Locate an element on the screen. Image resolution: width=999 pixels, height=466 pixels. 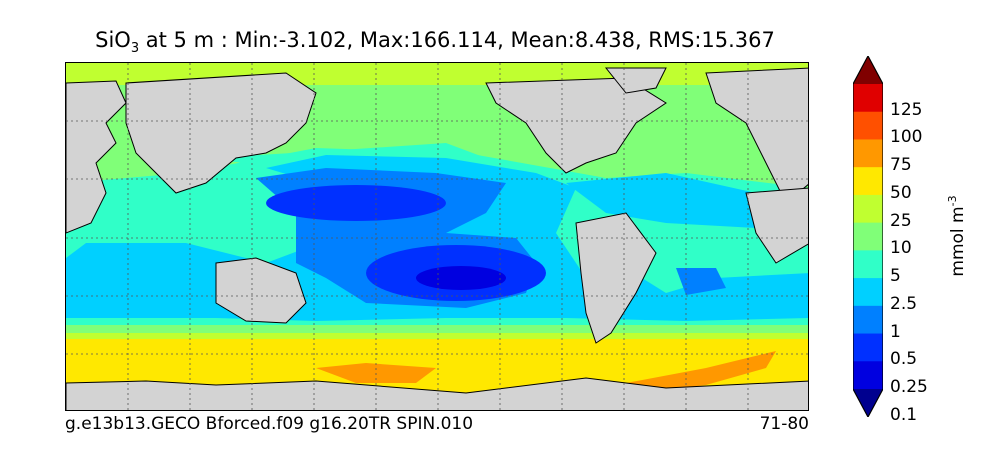
south-america is located at coordinates (616, 278).